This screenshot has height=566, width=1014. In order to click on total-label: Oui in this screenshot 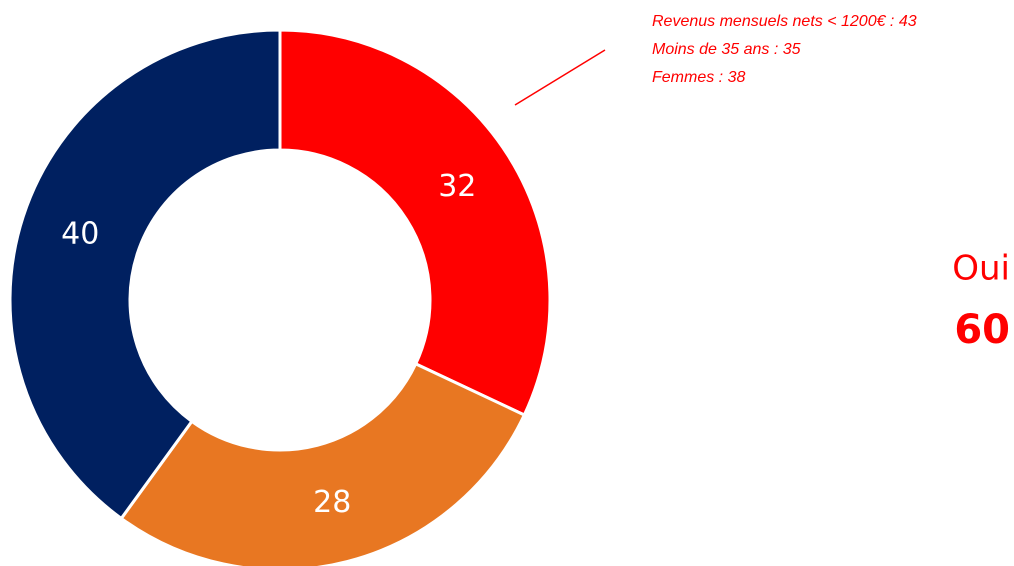, I will do `click(981, 269)`.